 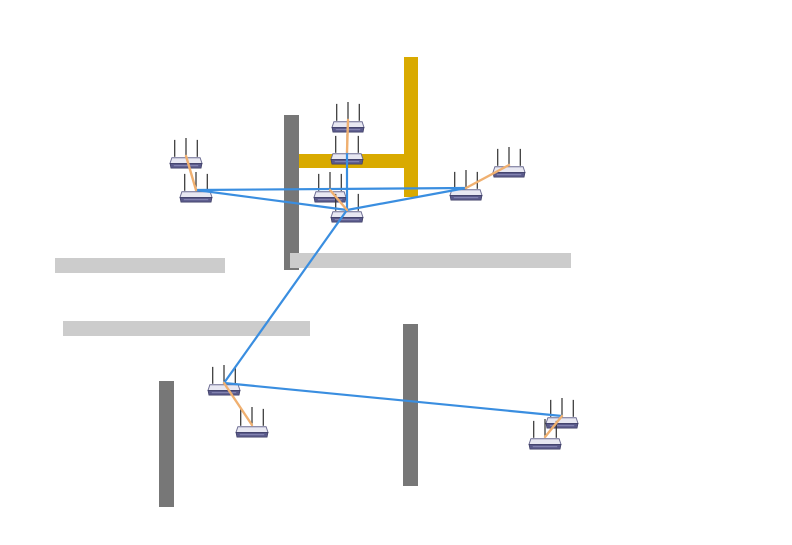 What do you see at coordinates (338, 200) in the screenshot?
I see `client-link-r5-r6` at bounding box center [338, 200].